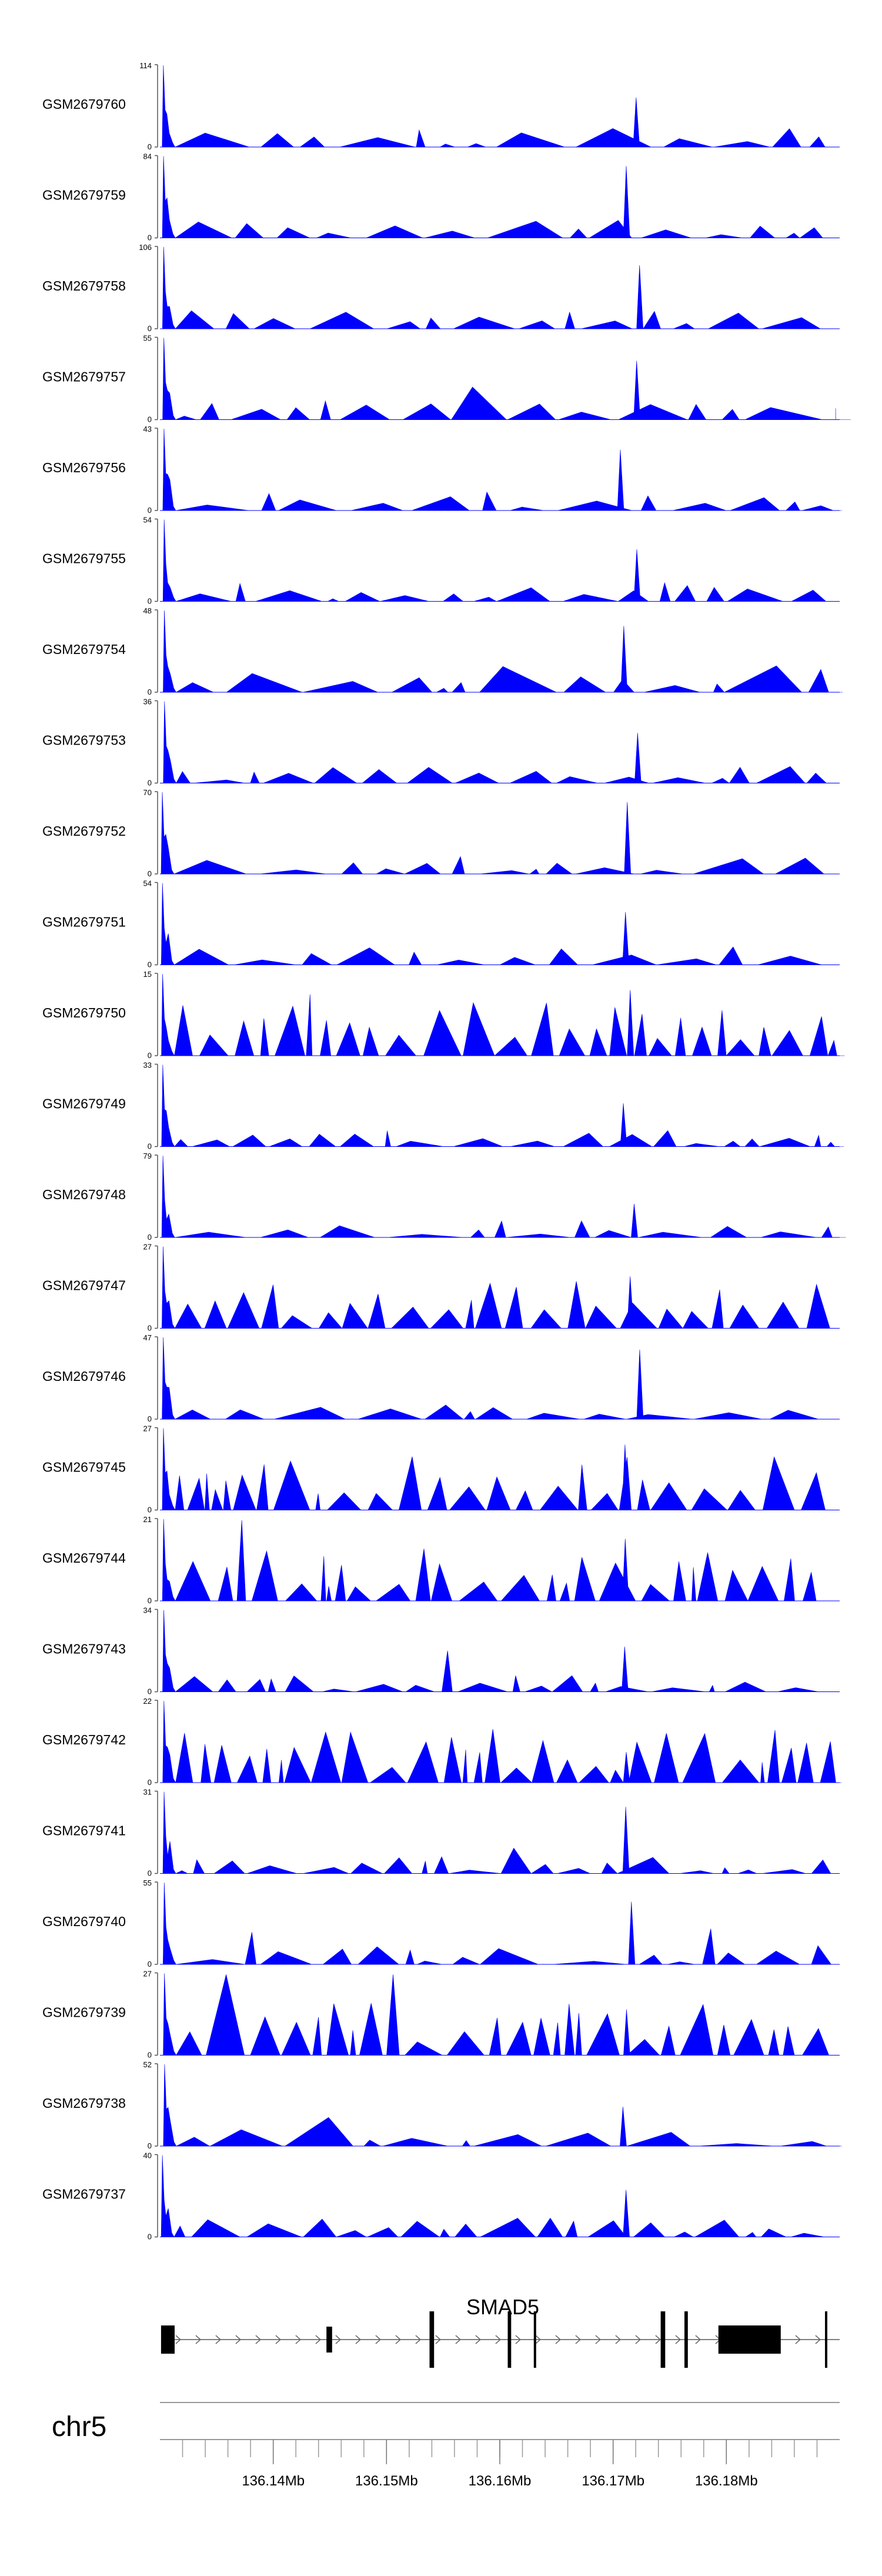 This screenshot has height=2576, width=882. I want to click on coverage-track: GSM2679743 34 0, so click(441, 1651).